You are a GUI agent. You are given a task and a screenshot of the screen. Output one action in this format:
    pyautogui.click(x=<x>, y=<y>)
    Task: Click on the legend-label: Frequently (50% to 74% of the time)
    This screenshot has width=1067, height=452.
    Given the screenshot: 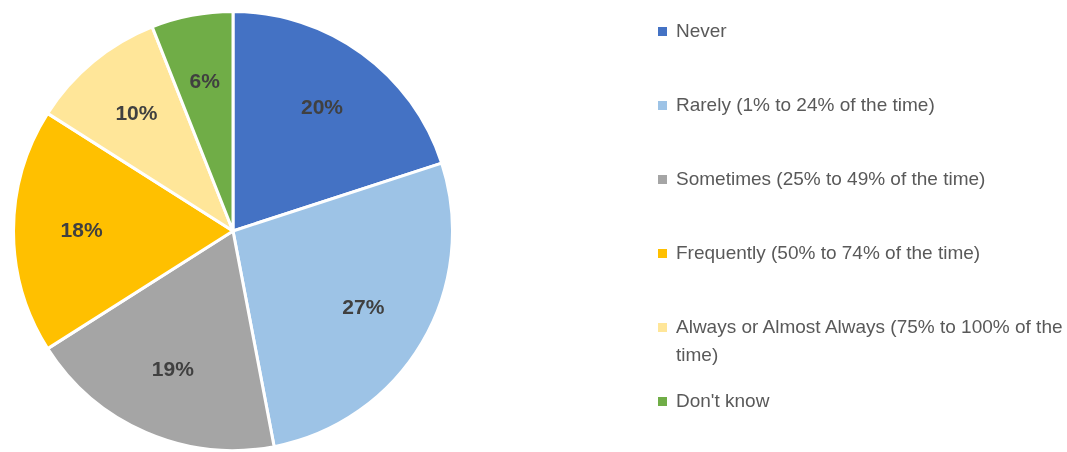 What is the action you would take?
    pyautogui.click(x=828, y=253)
    